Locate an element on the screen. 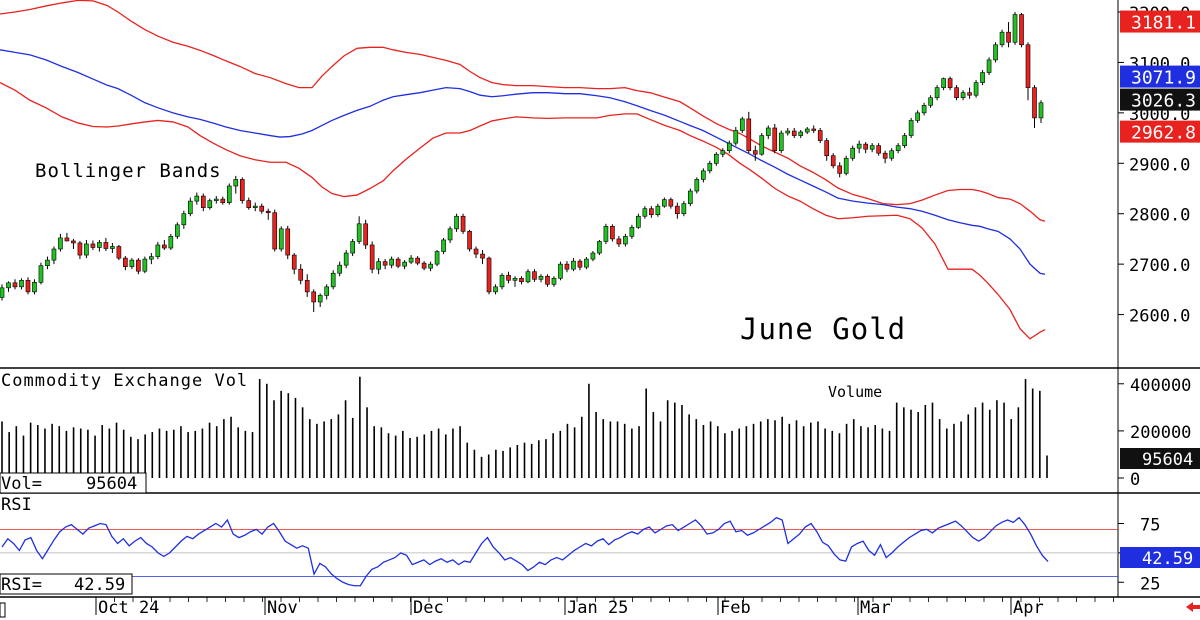 The height and width of the screenshot is (620, 1200). rsi-reference-lines is located at coordinates (559, 552).